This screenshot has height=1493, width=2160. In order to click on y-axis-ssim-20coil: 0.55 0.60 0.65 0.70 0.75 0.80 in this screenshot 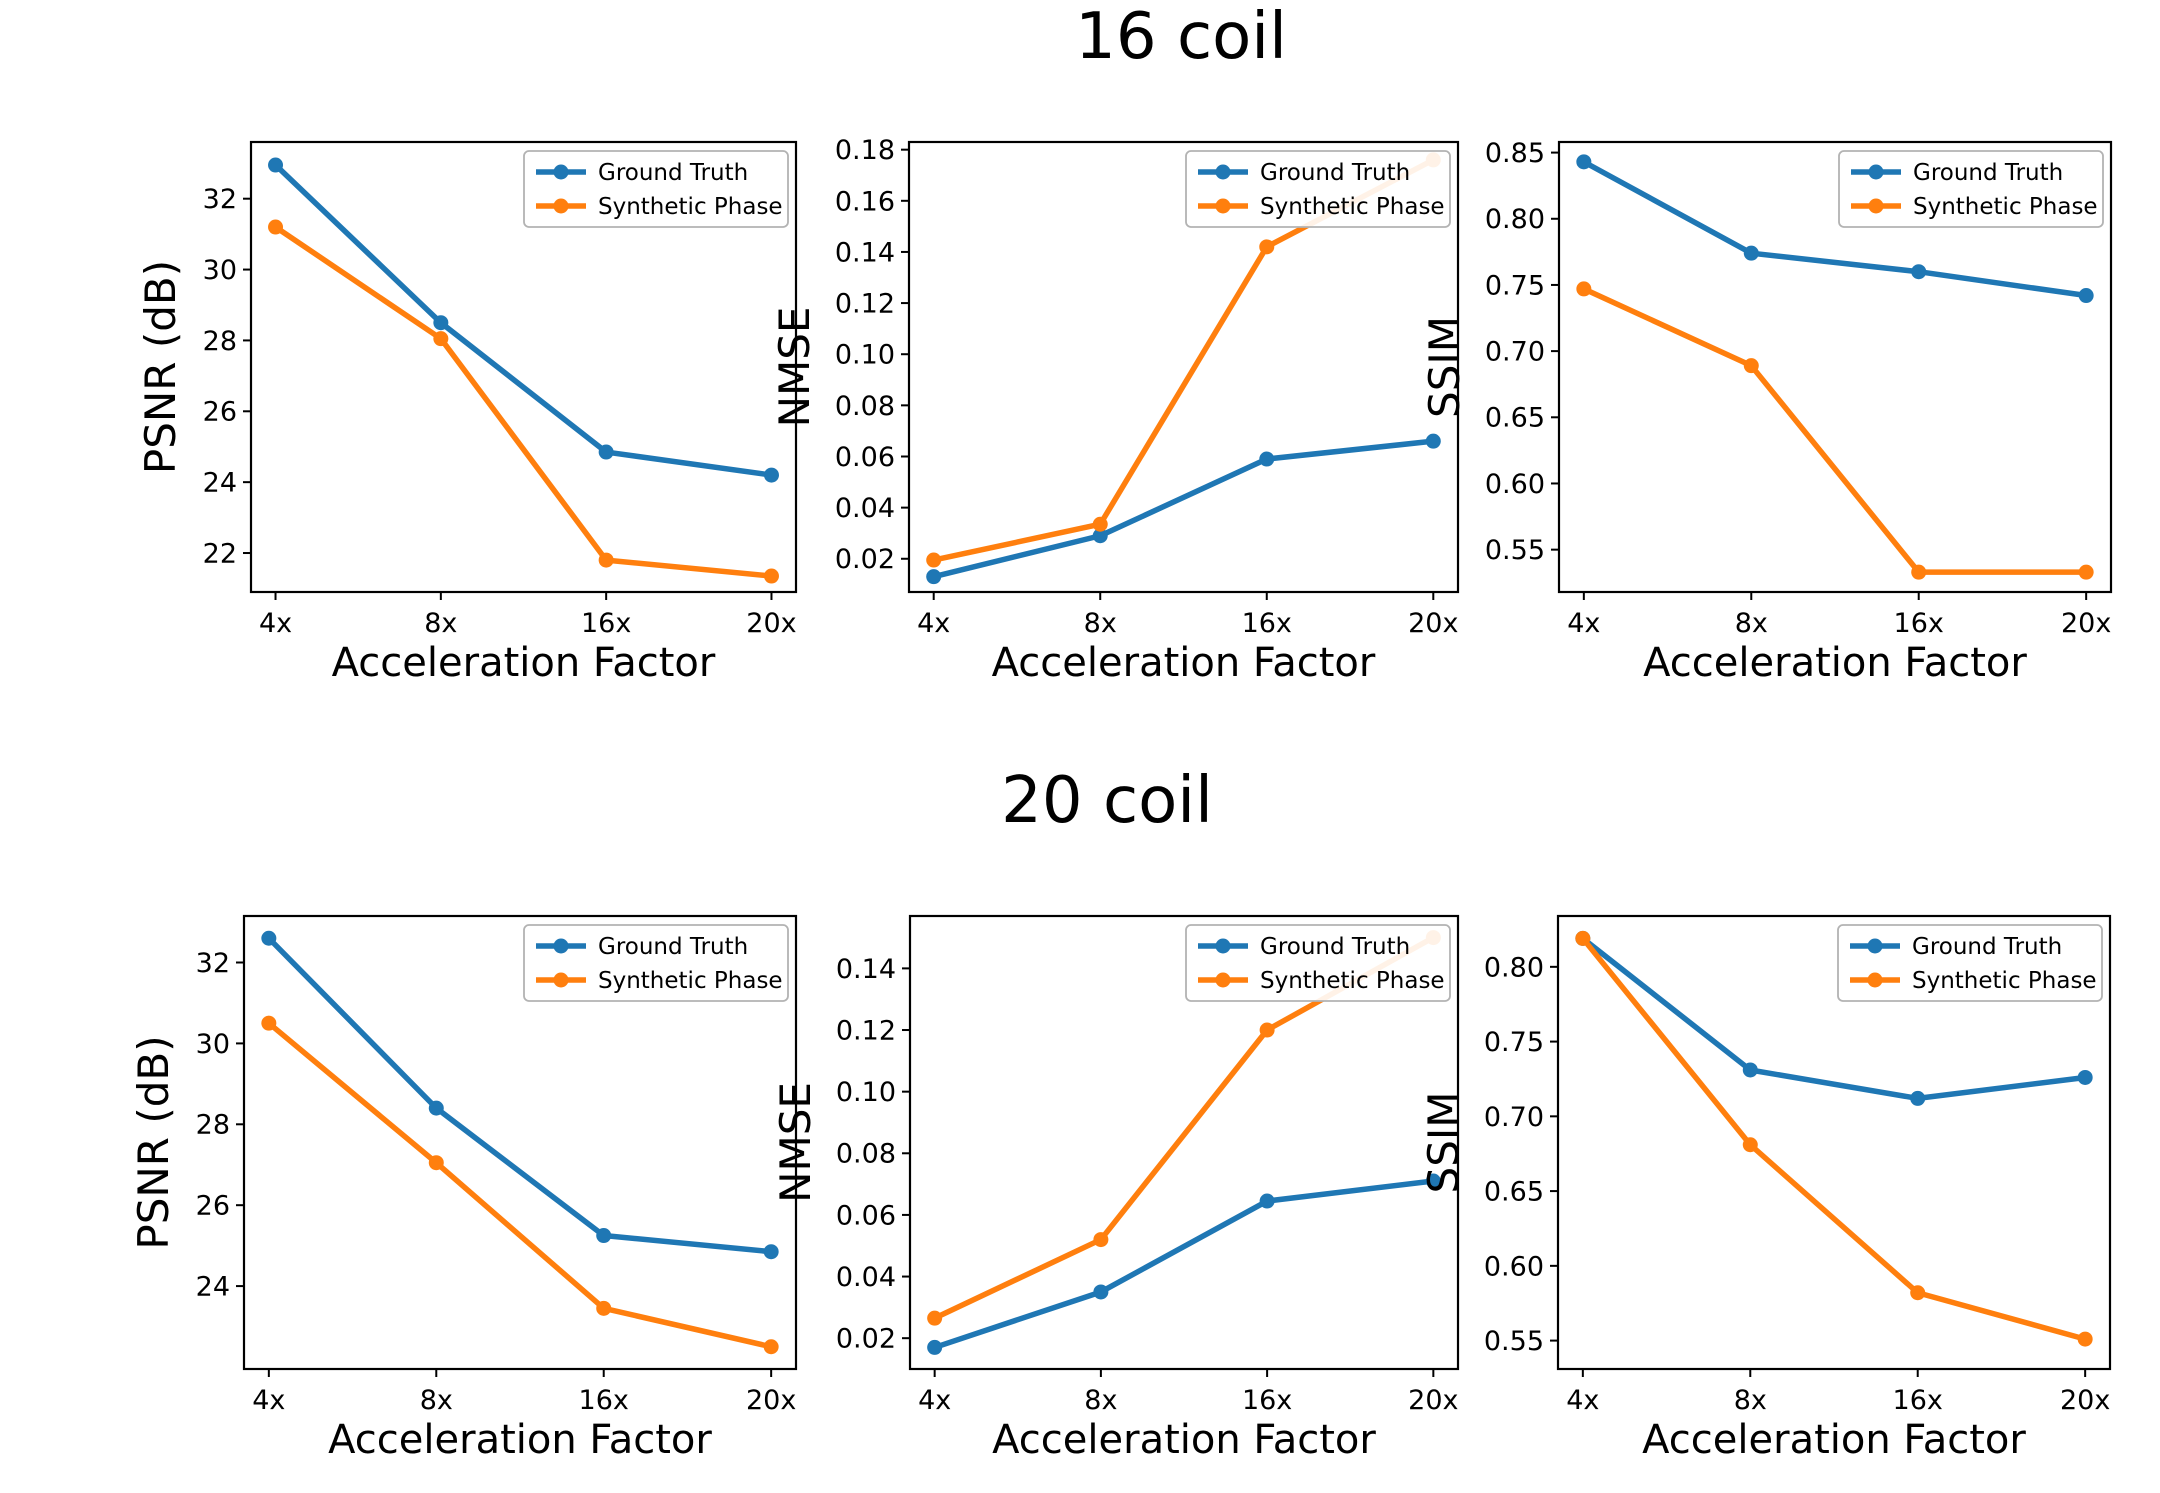, I will do `click(1521, 1154)`.